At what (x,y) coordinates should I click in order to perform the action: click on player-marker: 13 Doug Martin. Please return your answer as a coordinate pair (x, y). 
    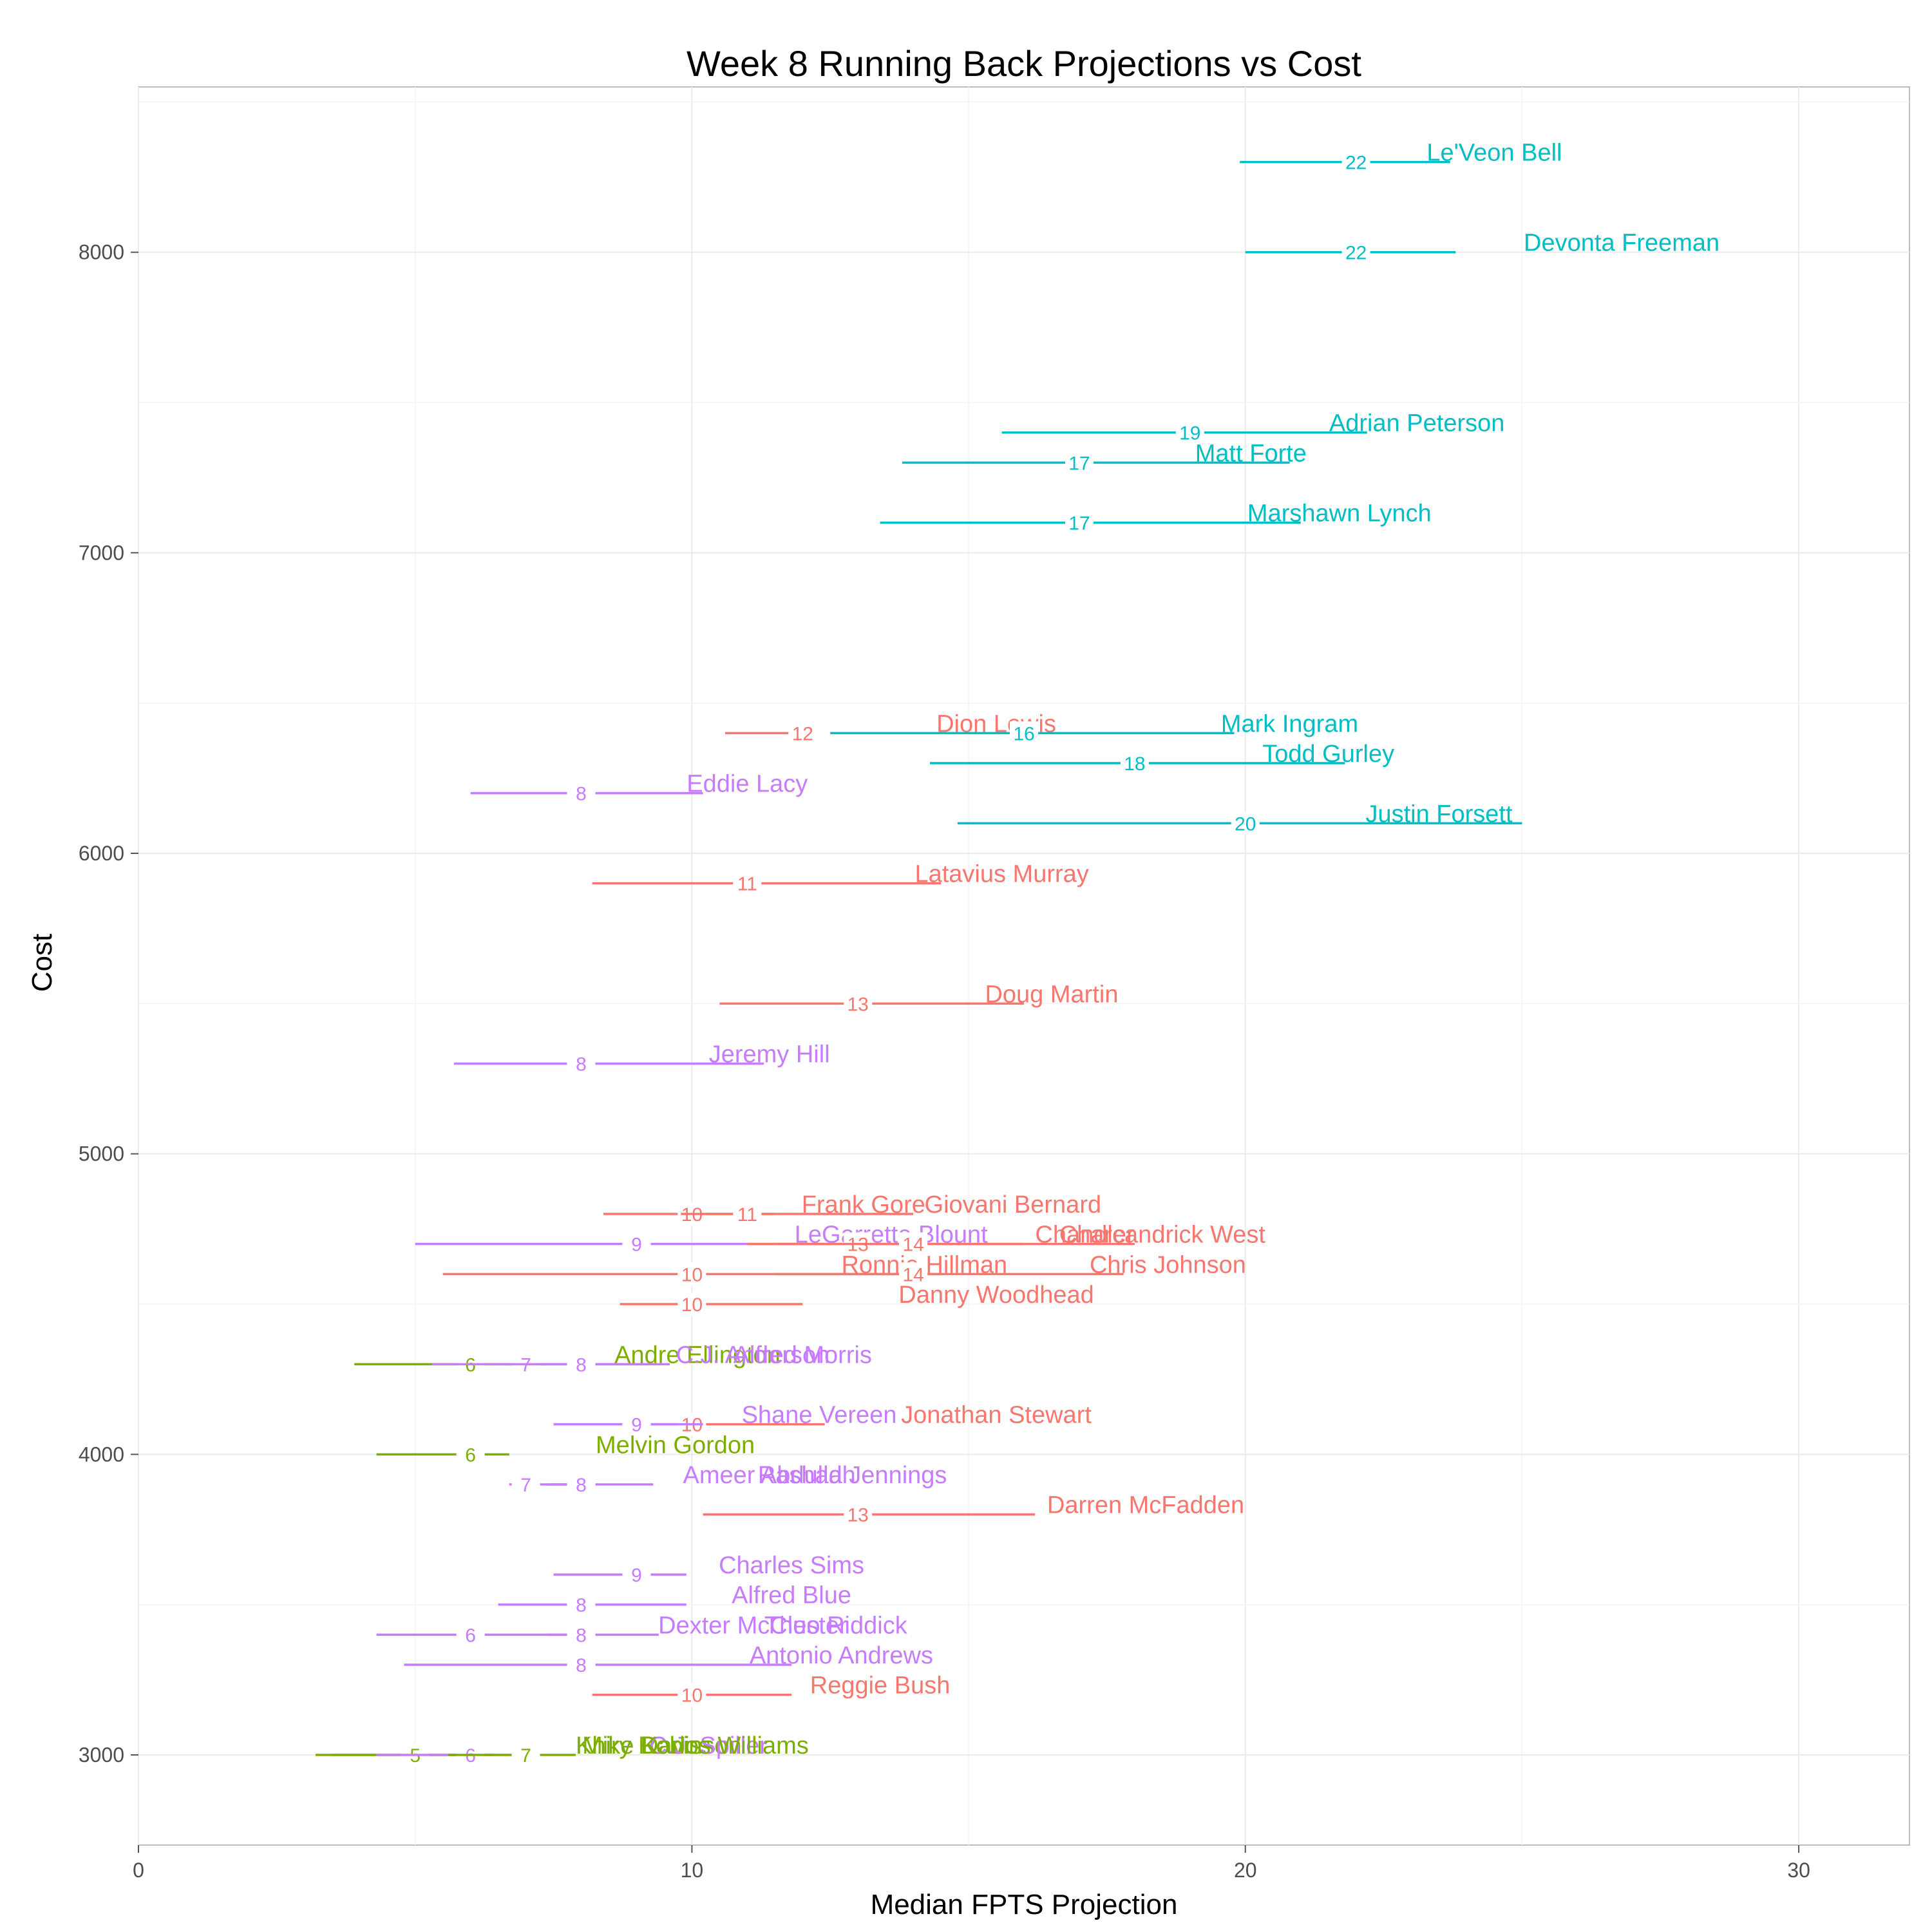
    Looking at the image, I should click on (918, 999).